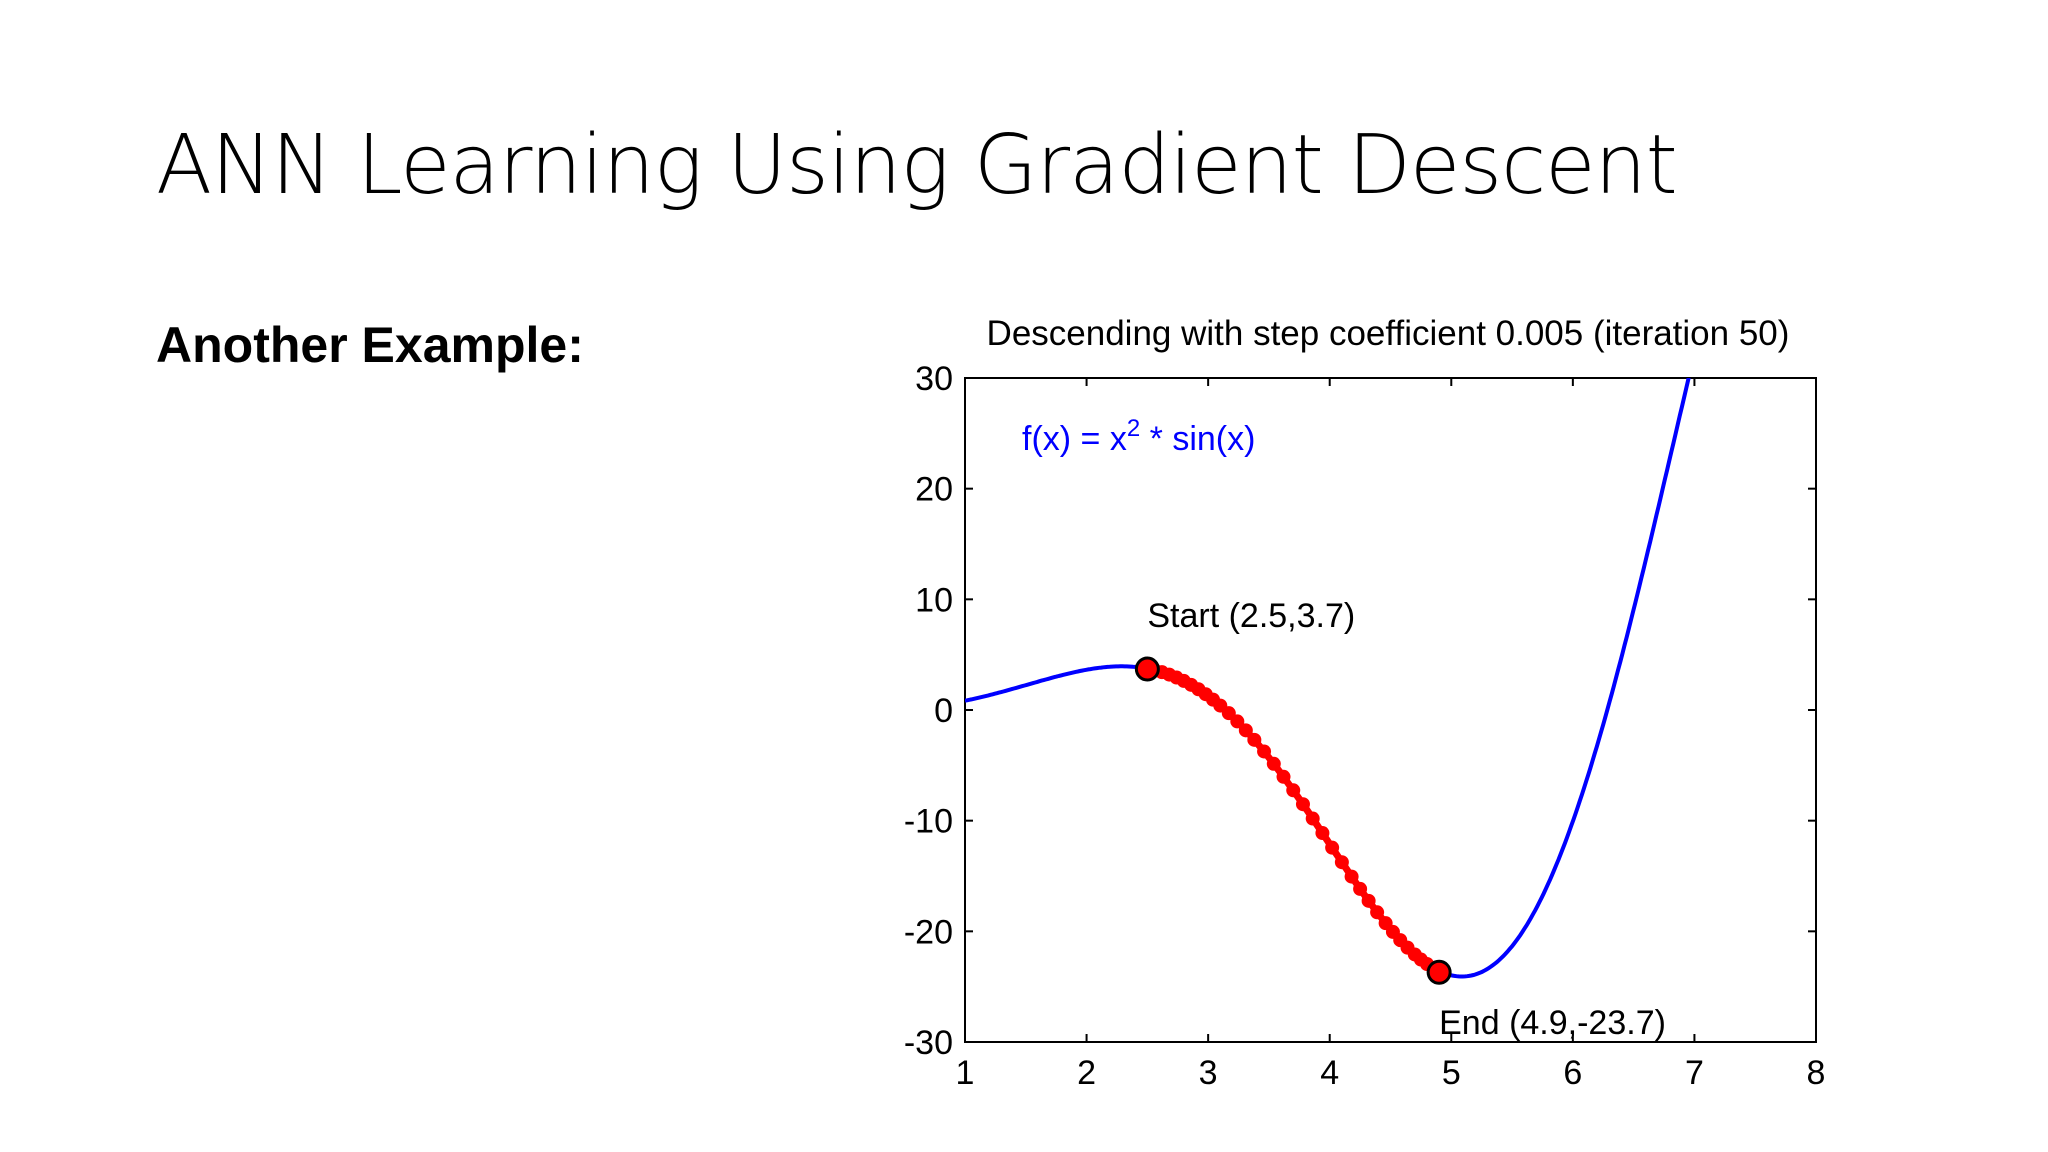  Describe the element at coordinates (917, 165) in the screenshot. I see `slide-title: ANN Learning Using Gradient Descent` at that location.